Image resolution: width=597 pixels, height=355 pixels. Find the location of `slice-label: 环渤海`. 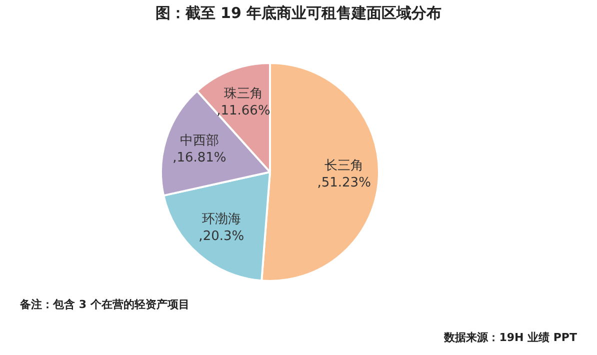

slice-label: 环渤海 is located at coordinates (221, 219).